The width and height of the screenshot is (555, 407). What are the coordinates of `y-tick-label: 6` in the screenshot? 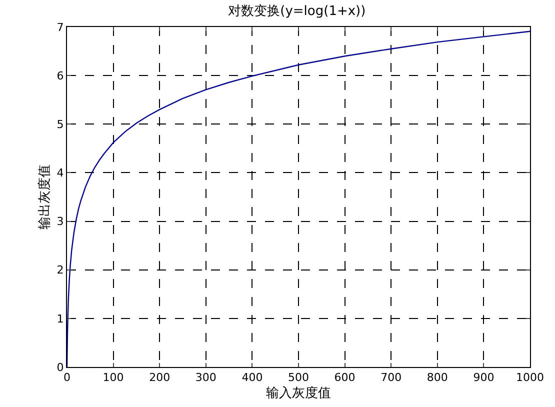 It's located at (60, 75).